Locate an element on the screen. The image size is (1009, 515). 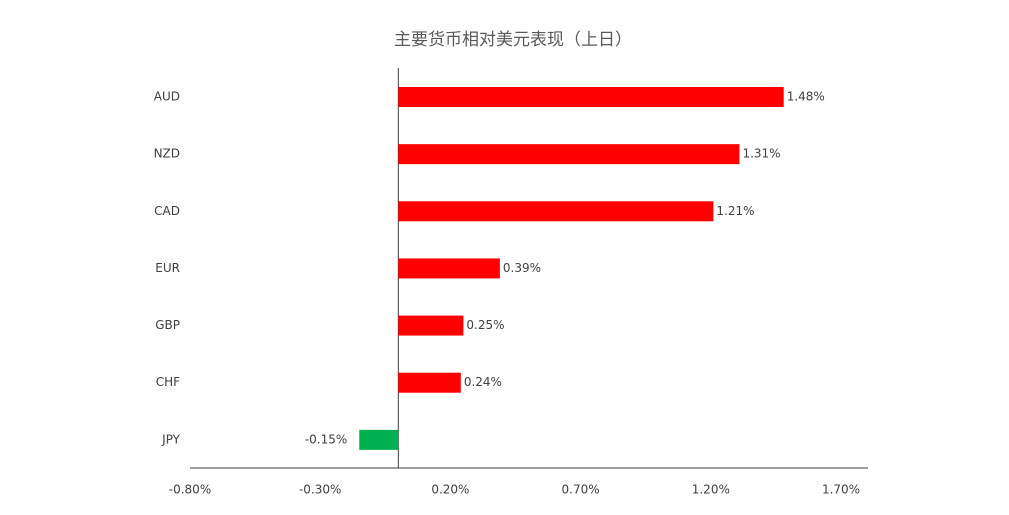
value-label: -0.15% is located at coordinates (326, 439).